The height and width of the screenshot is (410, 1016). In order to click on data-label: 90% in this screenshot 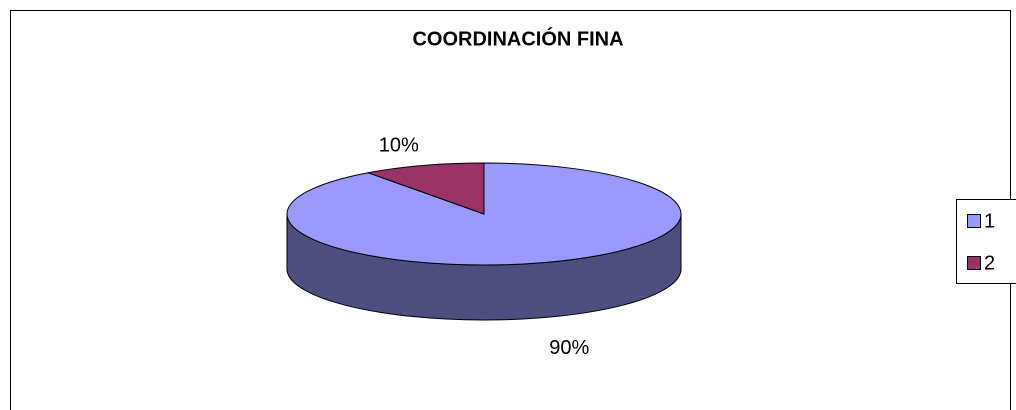, I will do `click(569, 348)`.